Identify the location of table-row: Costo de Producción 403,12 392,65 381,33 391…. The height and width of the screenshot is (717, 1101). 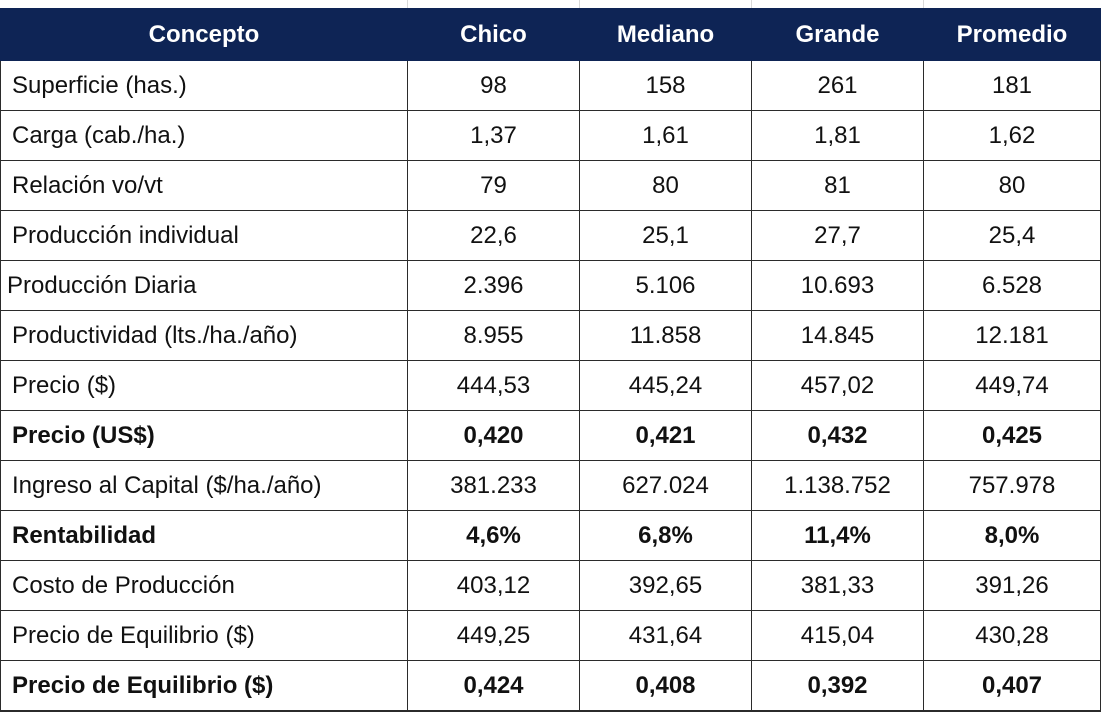
(550, 585).